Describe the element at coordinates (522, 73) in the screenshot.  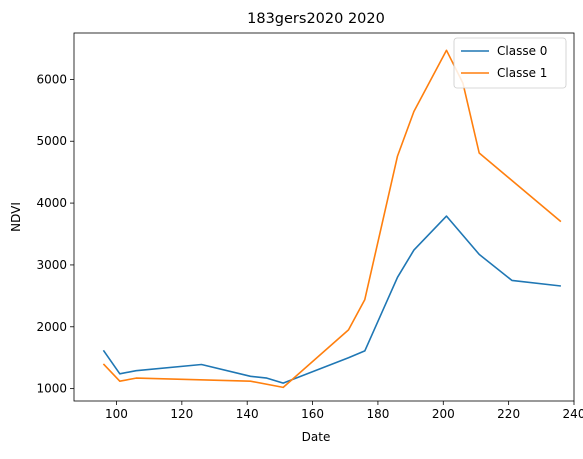
I see `legend-label-1: Classe 1` at that location.